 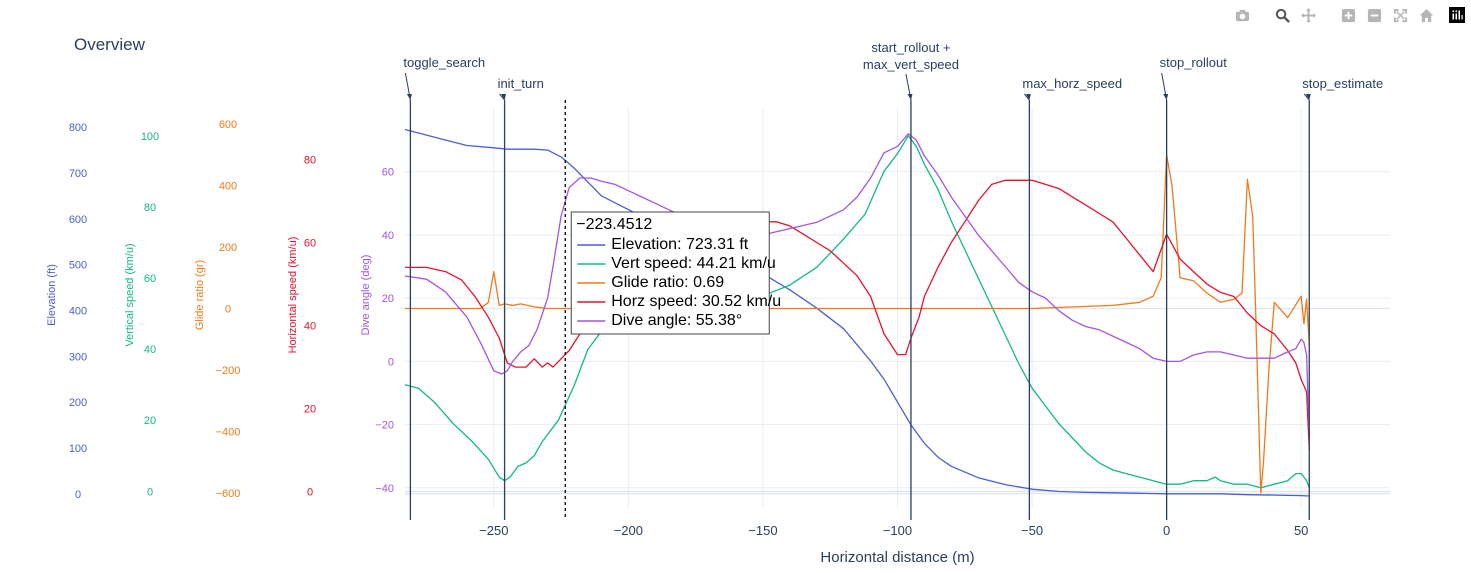 What do you see at coordinates (150, 421) in the screenshot?
I see `y-tick-label-vert_speed: 20` at bounding box center [150, 421].